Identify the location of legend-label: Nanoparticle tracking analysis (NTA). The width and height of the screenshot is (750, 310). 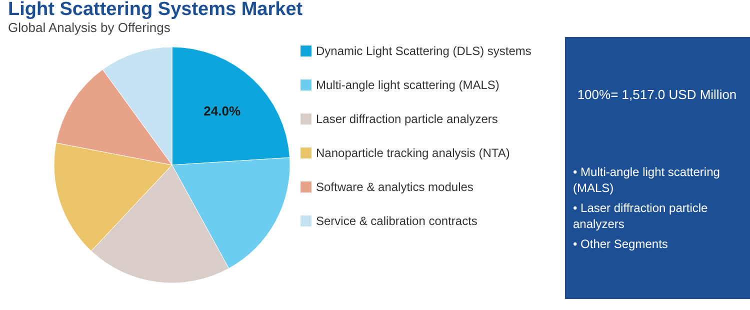
(413, 153).